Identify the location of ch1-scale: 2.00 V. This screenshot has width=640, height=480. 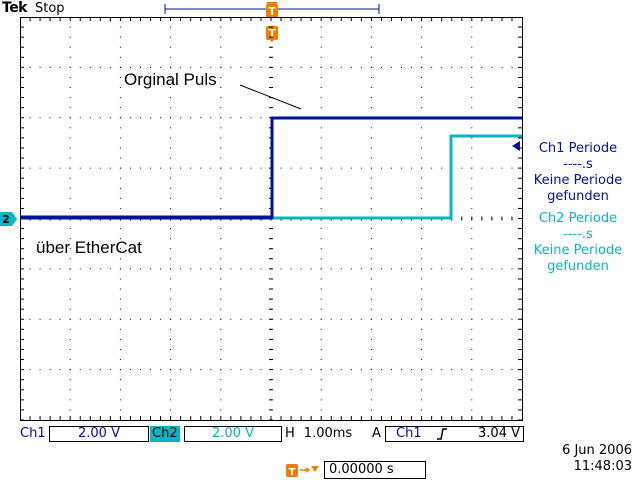
(99, 434).